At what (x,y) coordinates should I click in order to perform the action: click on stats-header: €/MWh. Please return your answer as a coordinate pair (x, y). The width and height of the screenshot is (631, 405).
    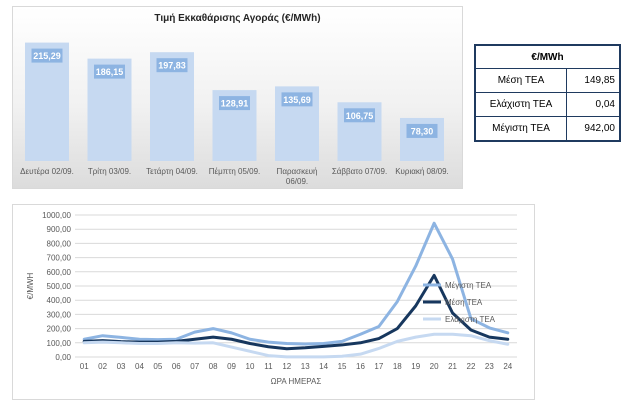
    Looking at the image, I should click on (547, 56).